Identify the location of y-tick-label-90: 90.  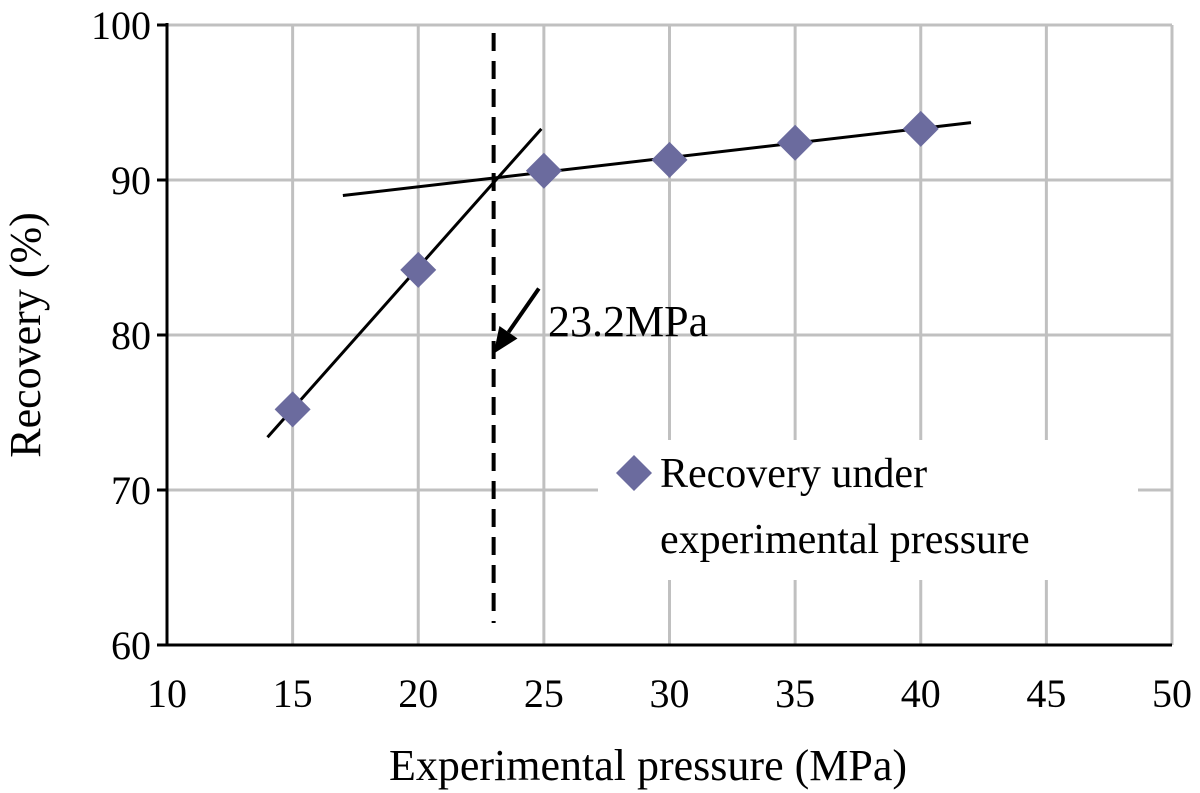
(131, 180).